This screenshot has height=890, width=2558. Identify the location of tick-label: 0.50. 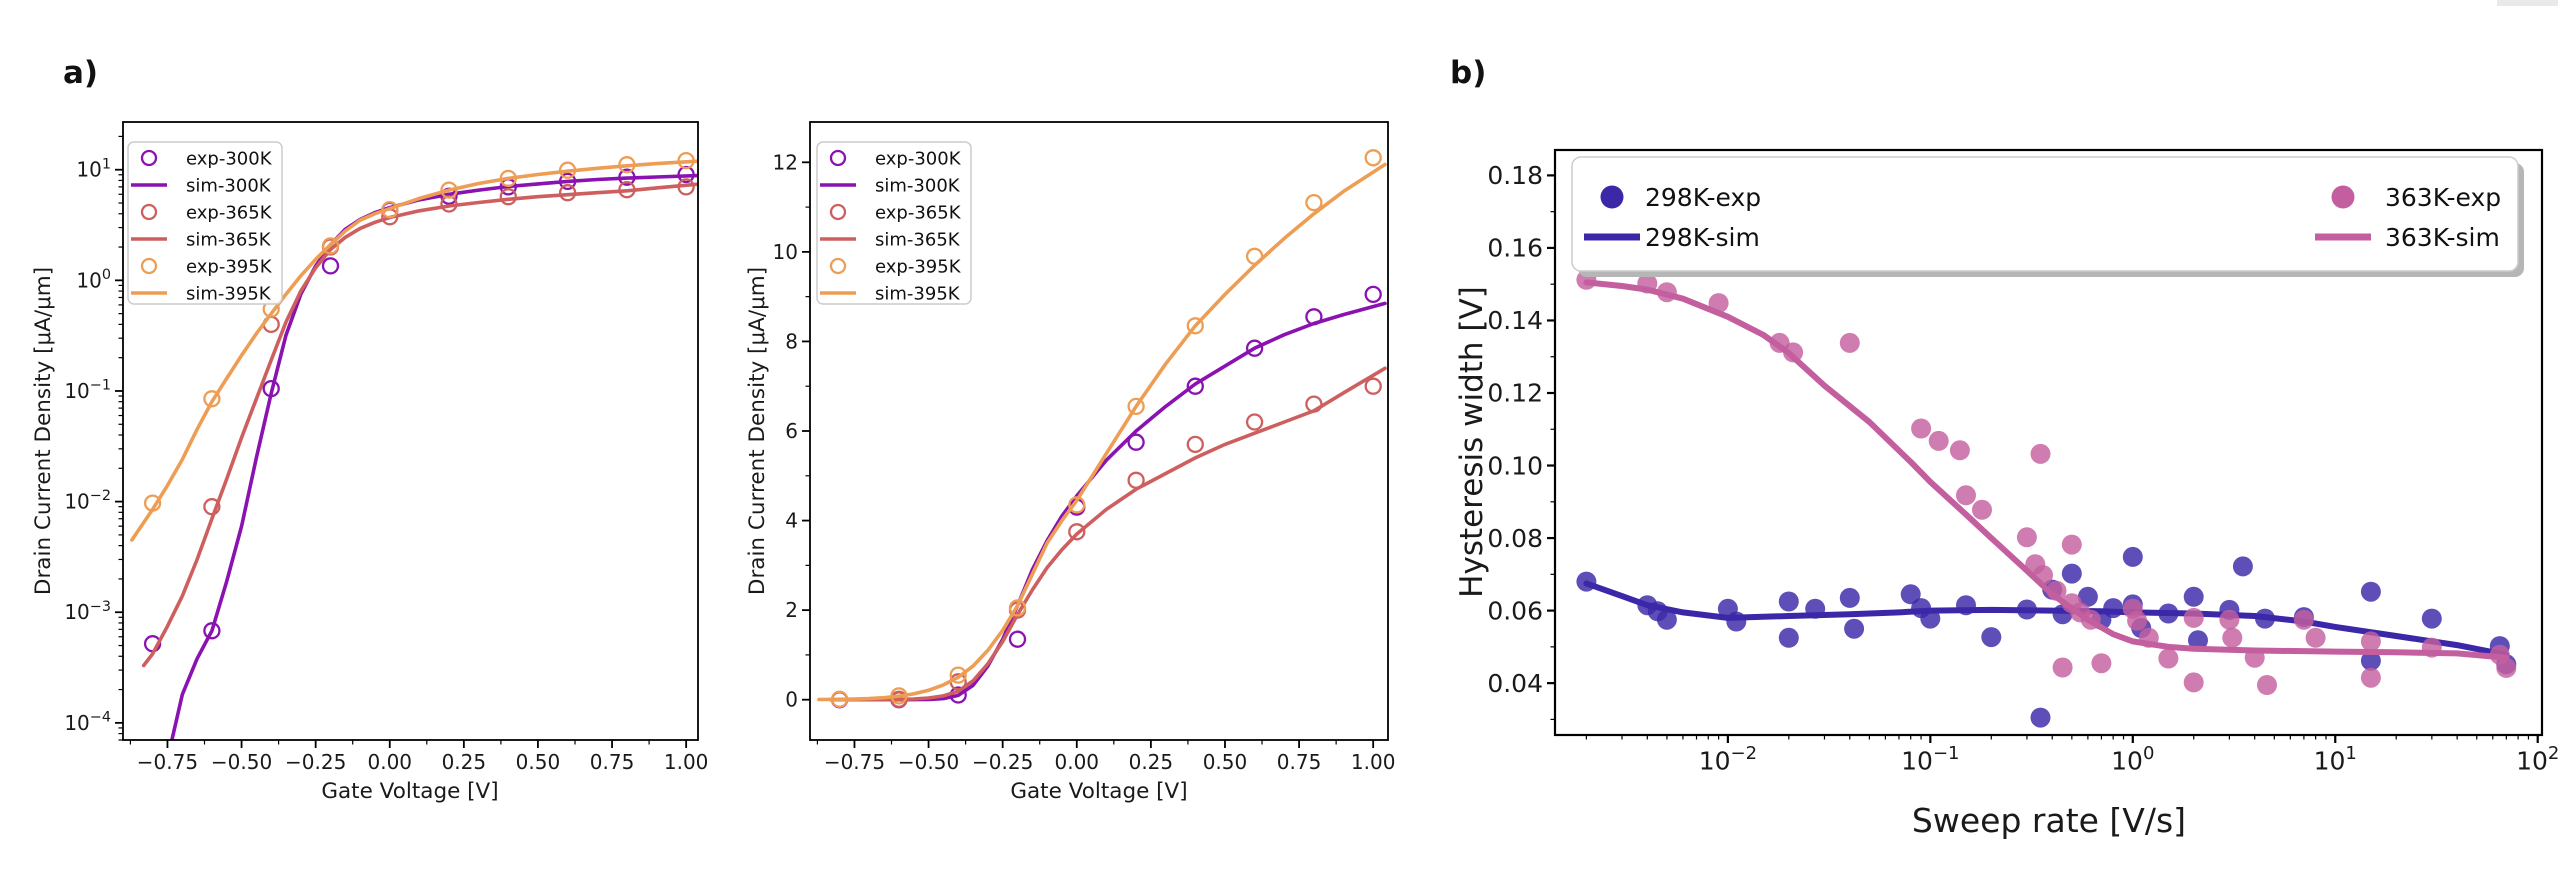
(538, 762).